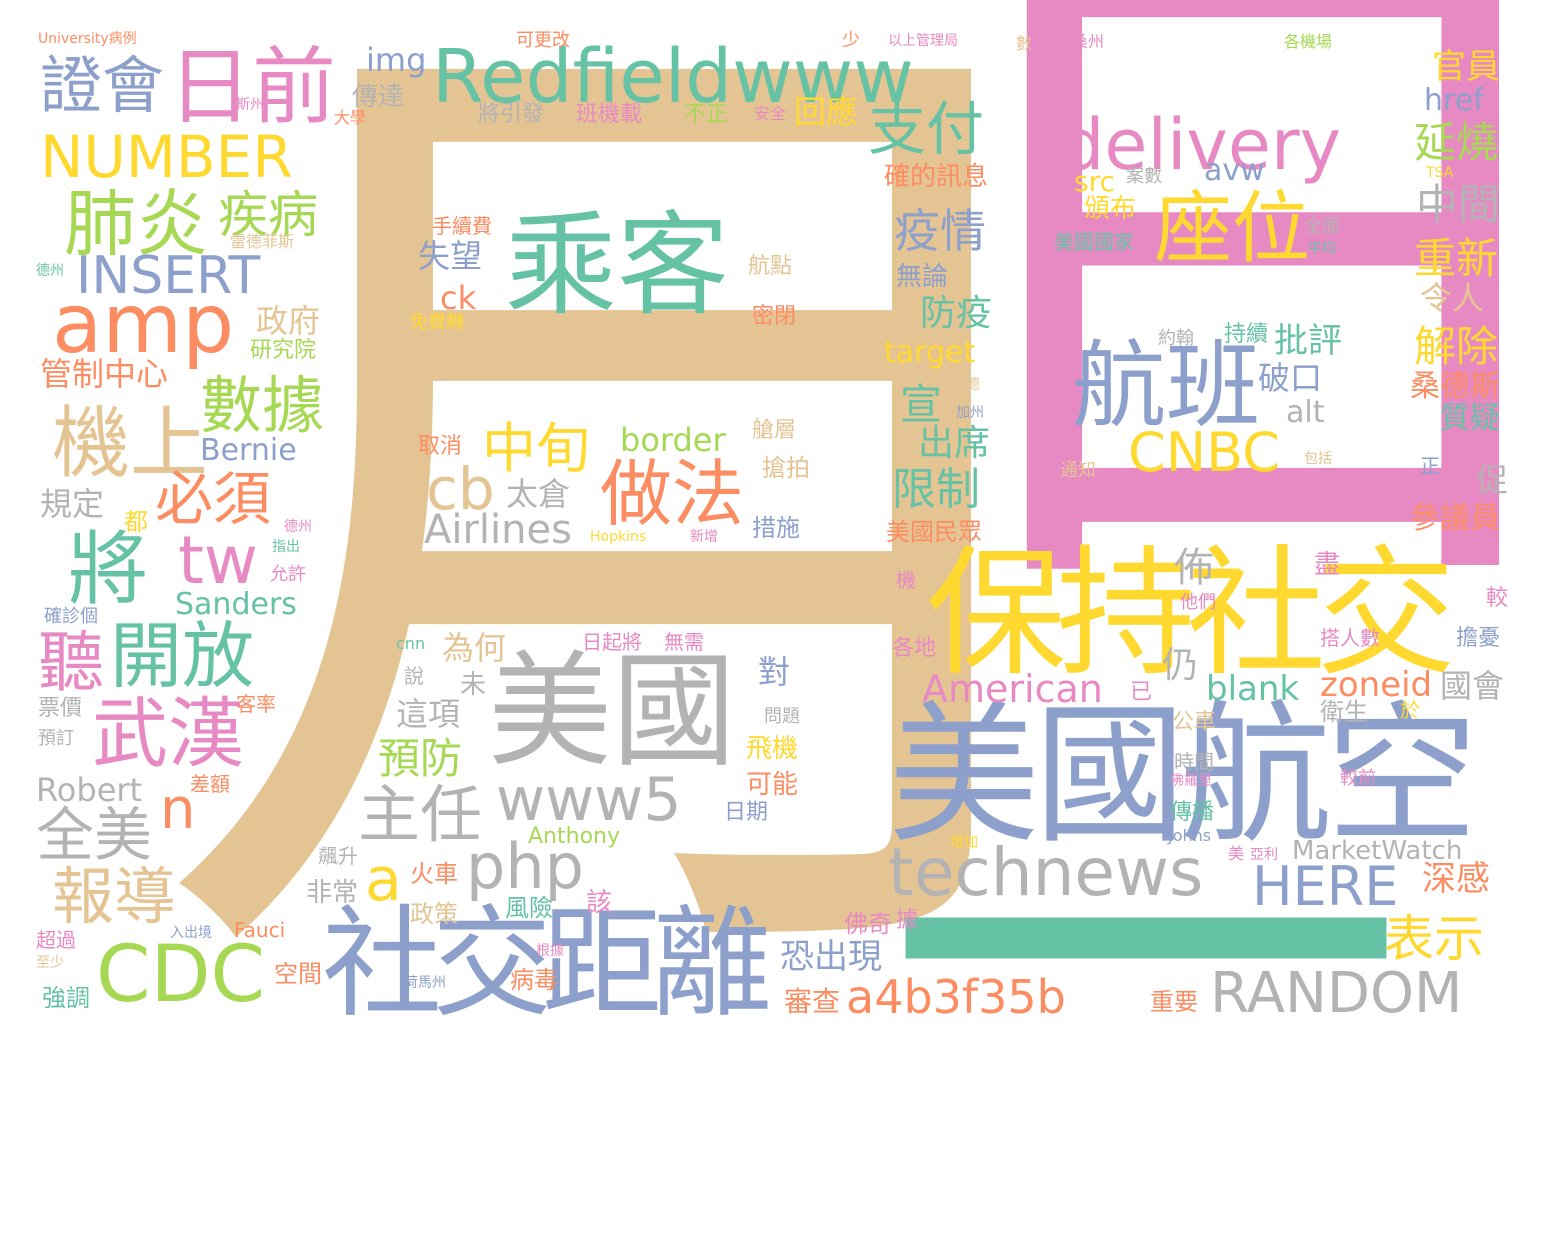 This screenshot has height=1251, width=1548. Describe the element at coordinates (1497, 598) in the screenshot. I see `word-jiao: 較` at that location.